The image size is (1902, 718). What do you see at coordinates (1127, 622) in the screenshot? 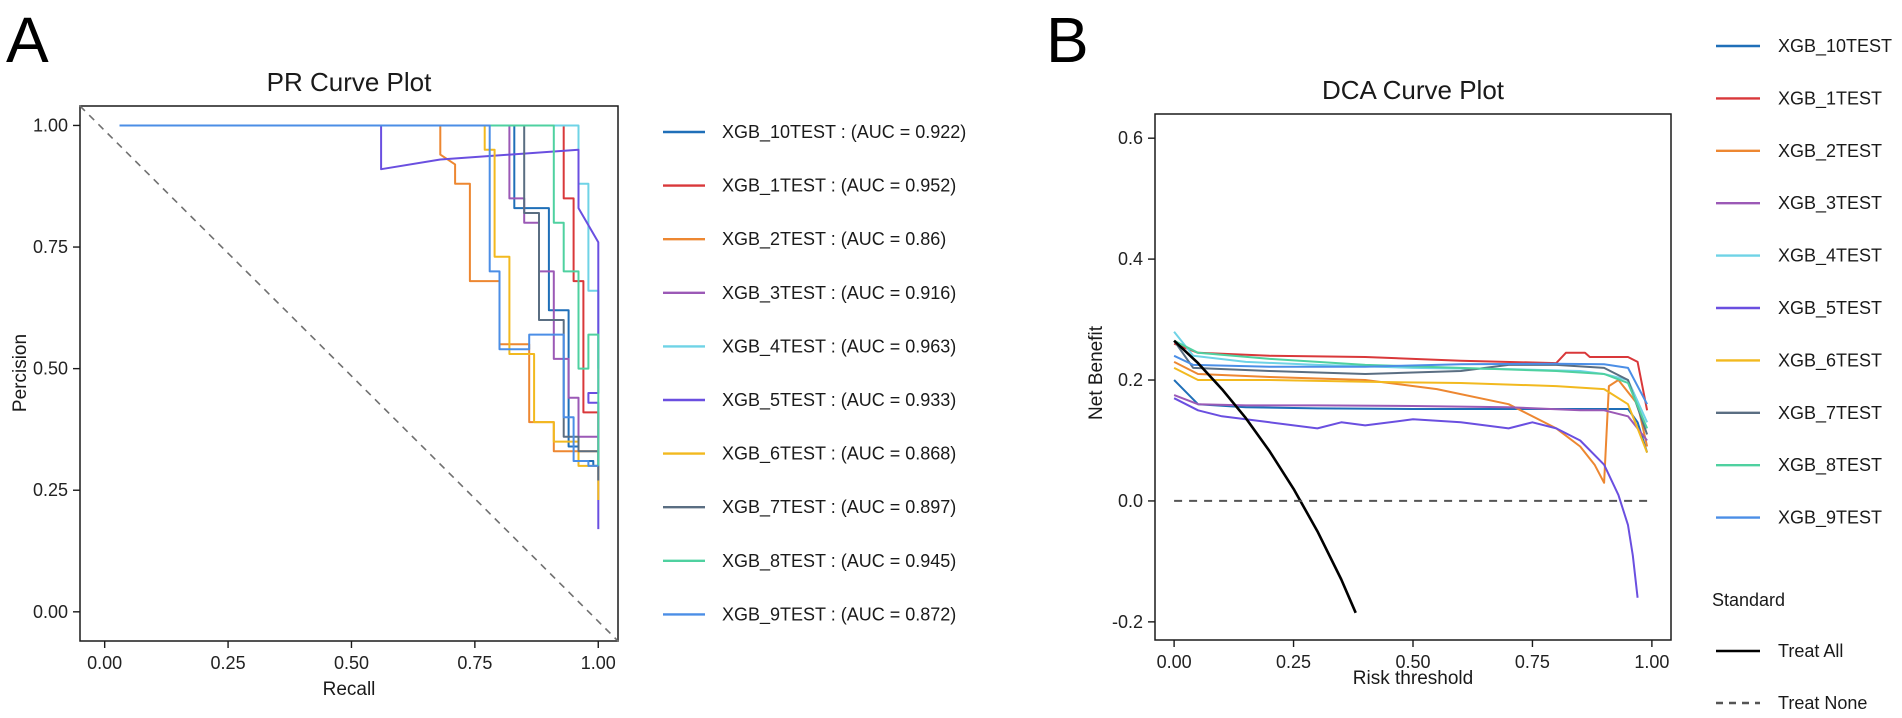
I see `y-tick-label: -0.2` at bounding box center [1127, 622].